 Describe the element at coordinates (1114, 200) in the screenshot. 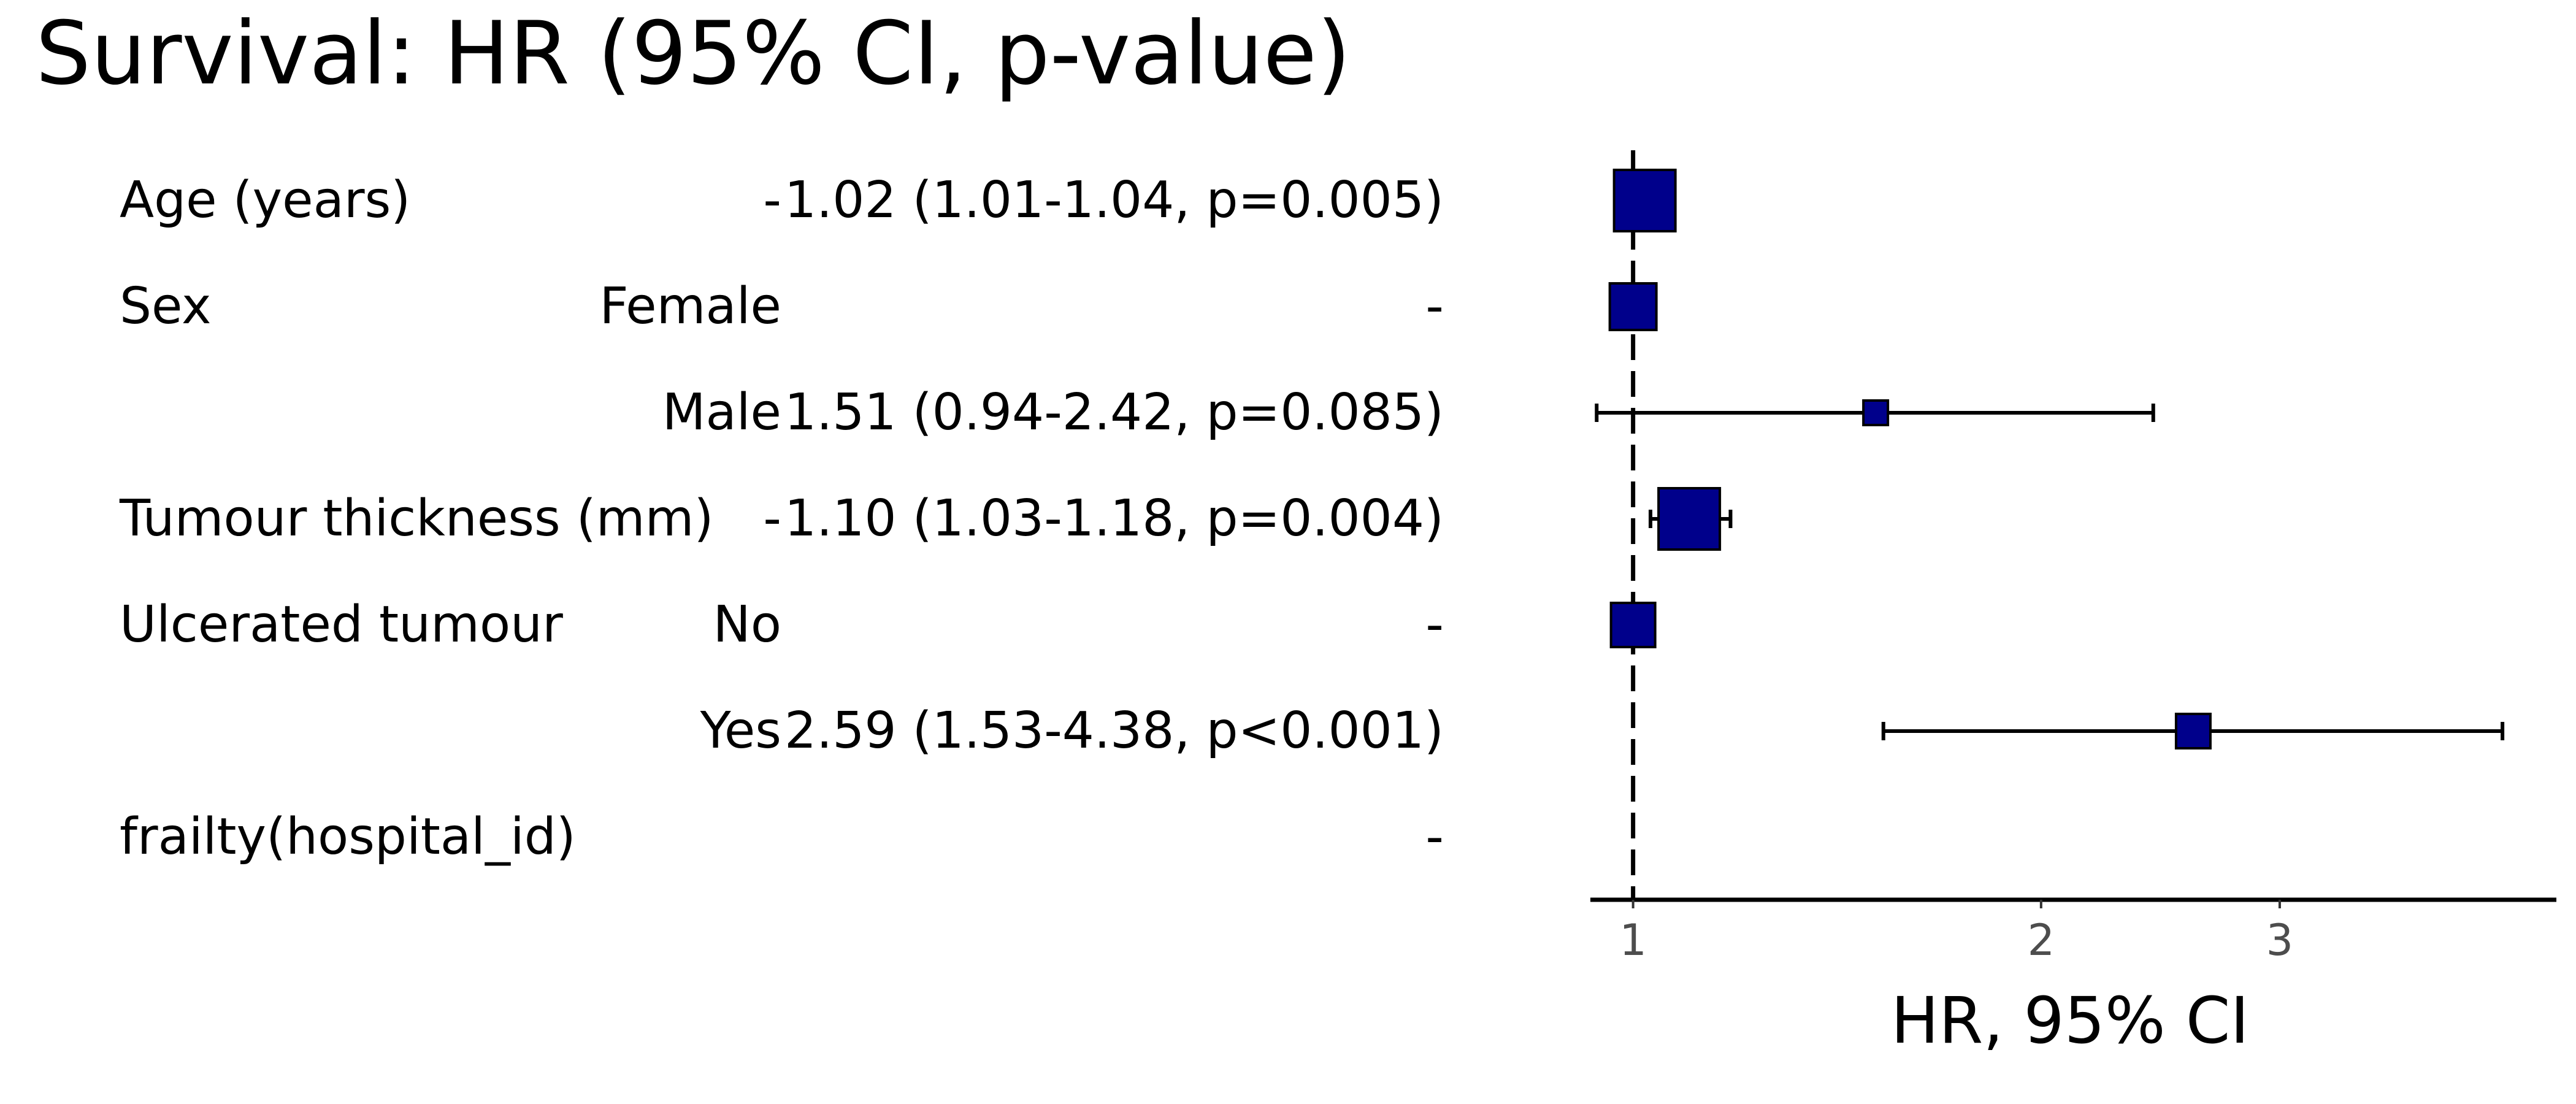

I see `row-hr-text: 1.02 (1.01-1.04, p=0.005)` at that location.